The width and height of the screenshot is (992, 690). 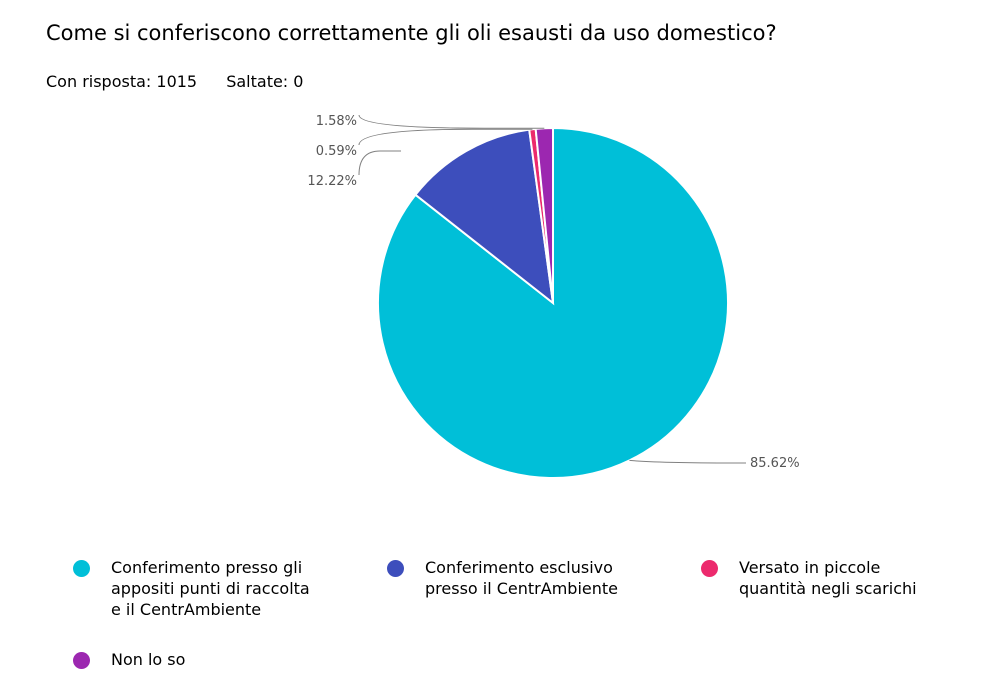 I want to click on legend-item-4: Non lo so, so click(x=129, y=659).